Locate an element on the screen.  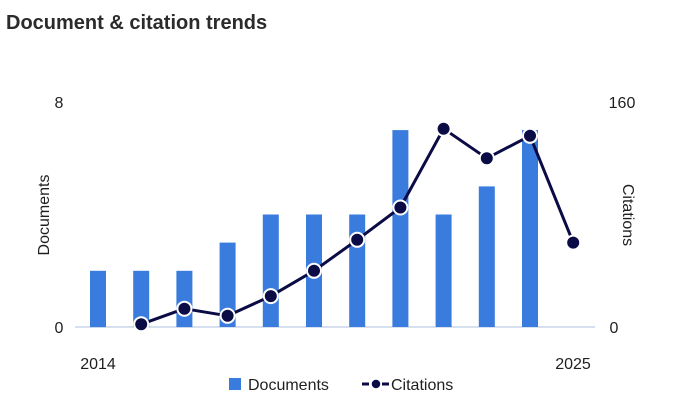
citations-point-2024 is located at coordinates (530, 135).